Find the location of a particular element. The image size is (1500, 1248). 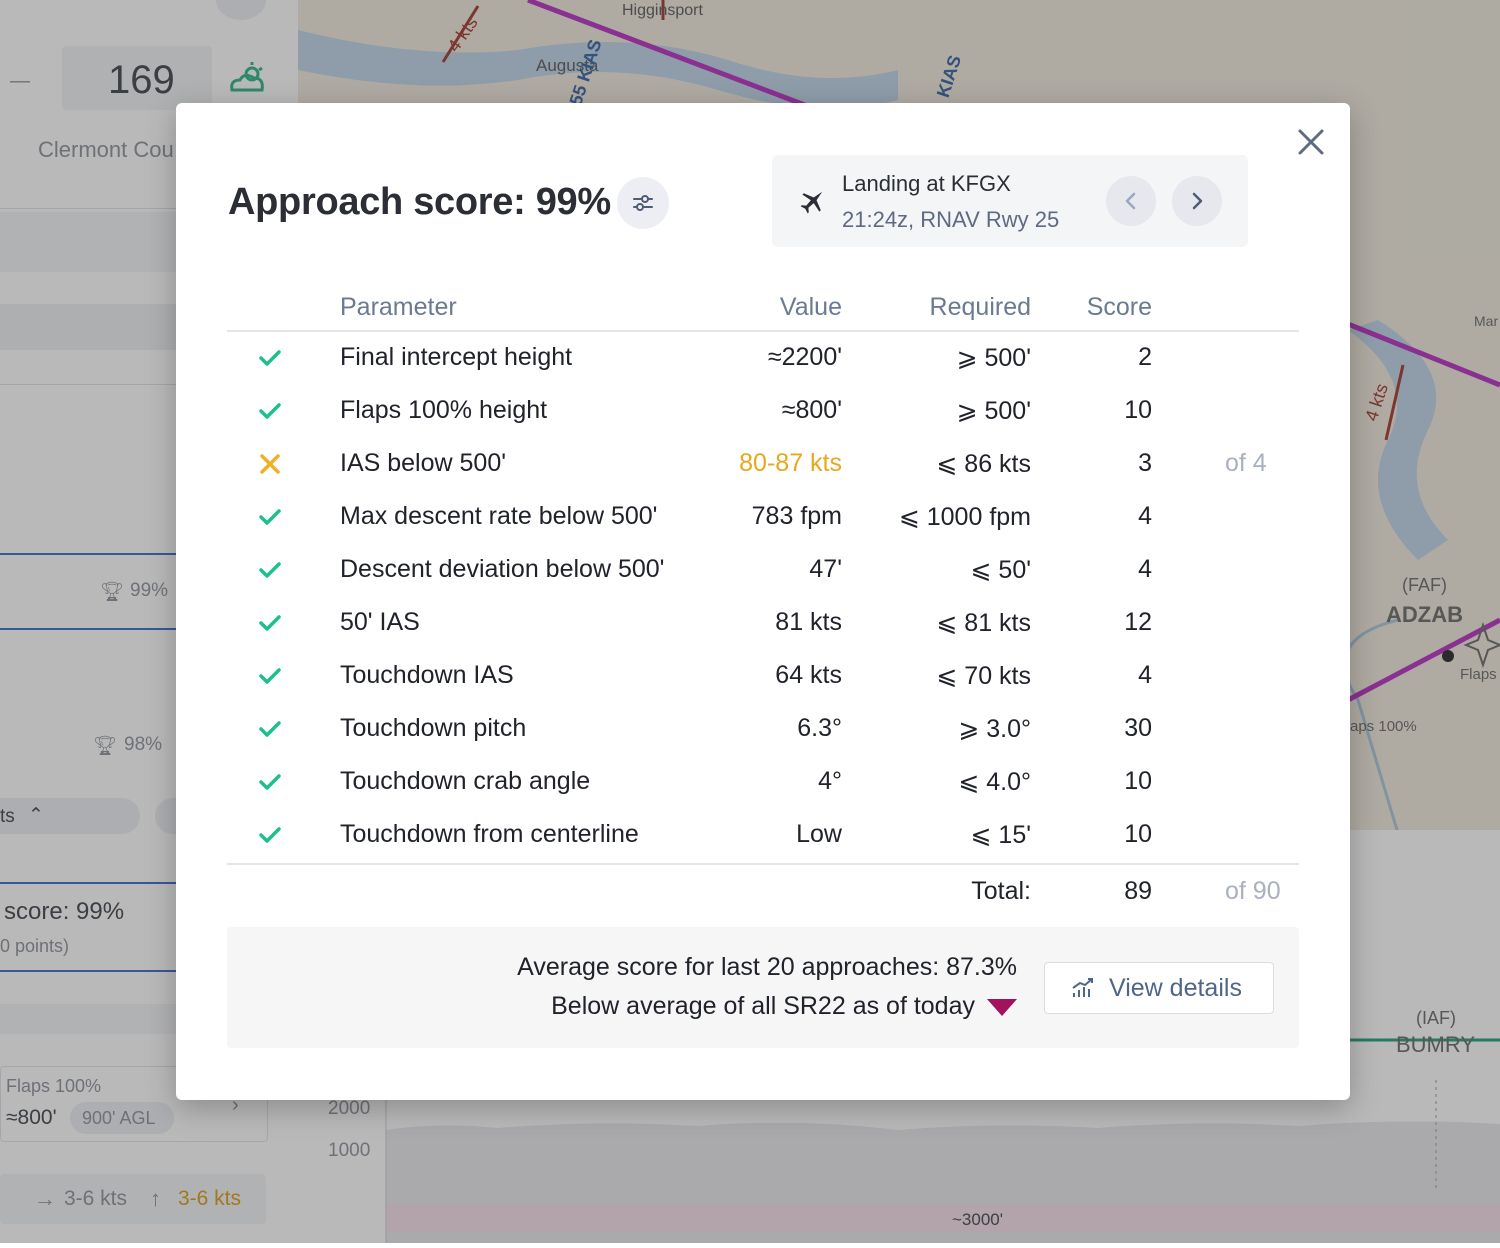

card2-score: 98% is located at coordinates (143, 744).